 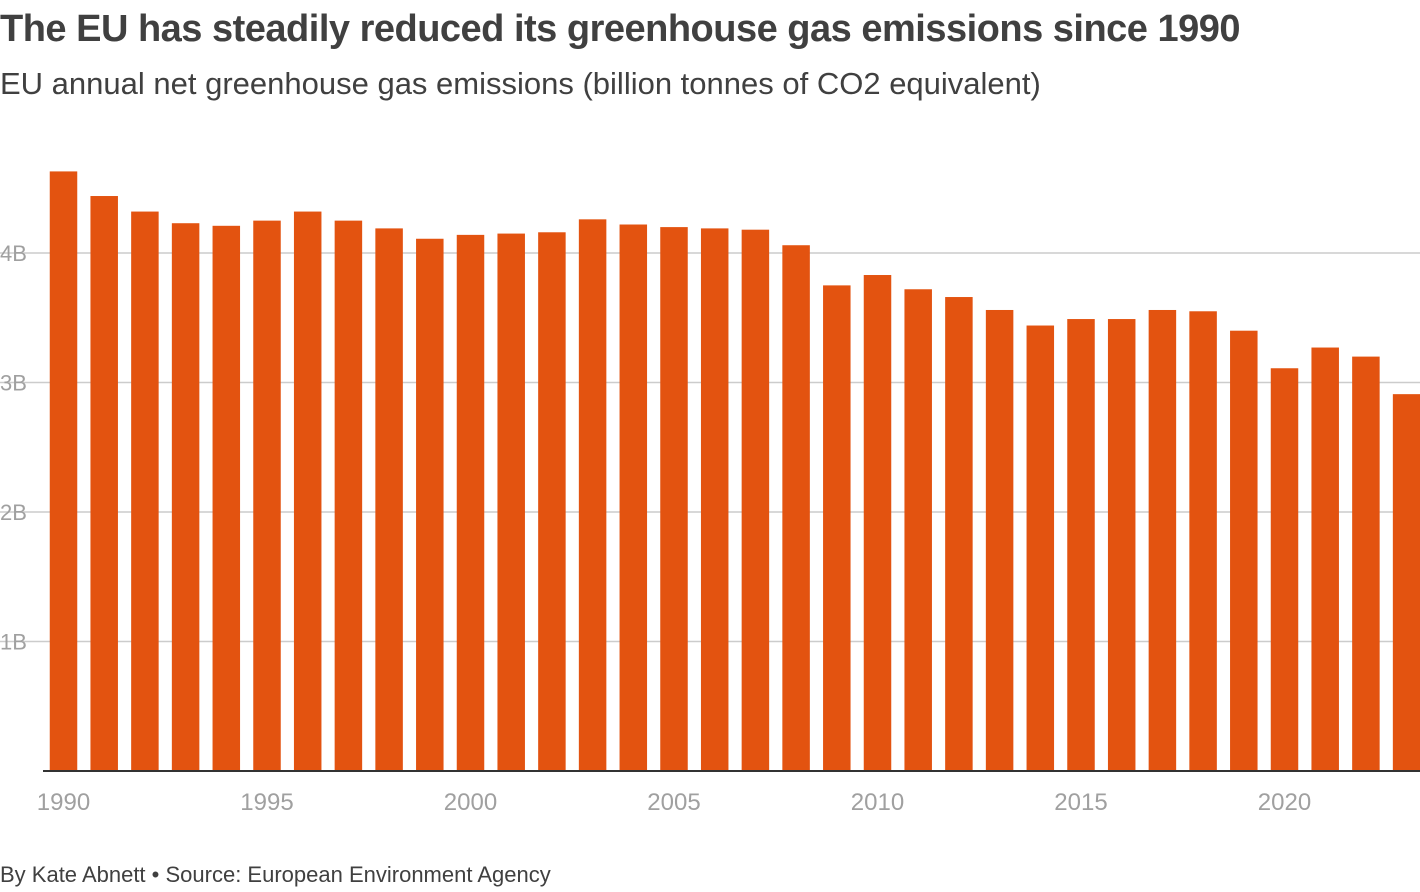 What do you see at coordinates (959, 534) in the screenshot?
I see `bar-2012` at bounding box center [959, 534].